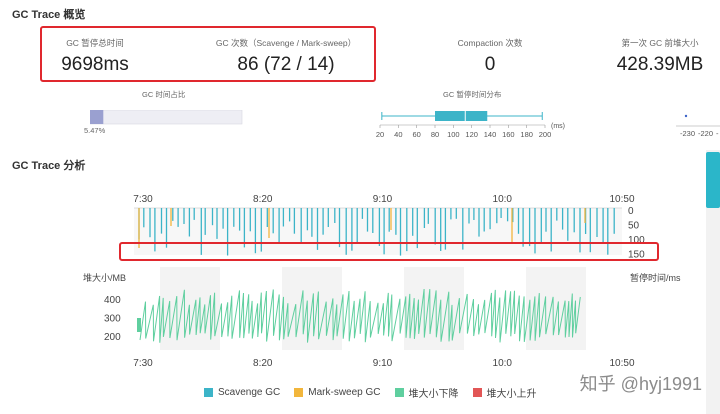 This screenshot has height=414, width=720. What do you see at coordinates (636, 255) in the screenshot?
I see `pause-axis-tick: 150` at bounding box center [636, 255].